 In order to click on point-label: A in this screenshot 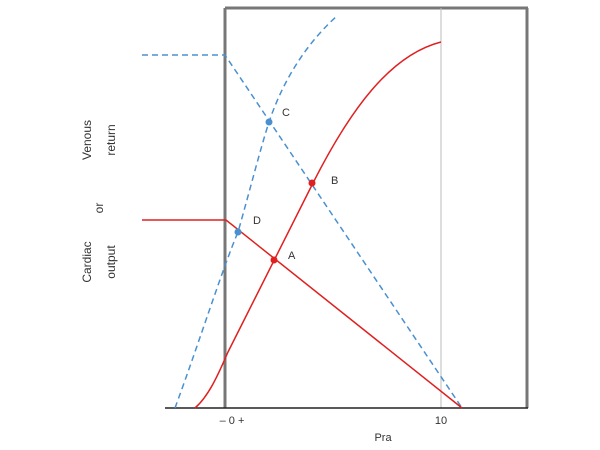, I will do `click(292, 256)`.